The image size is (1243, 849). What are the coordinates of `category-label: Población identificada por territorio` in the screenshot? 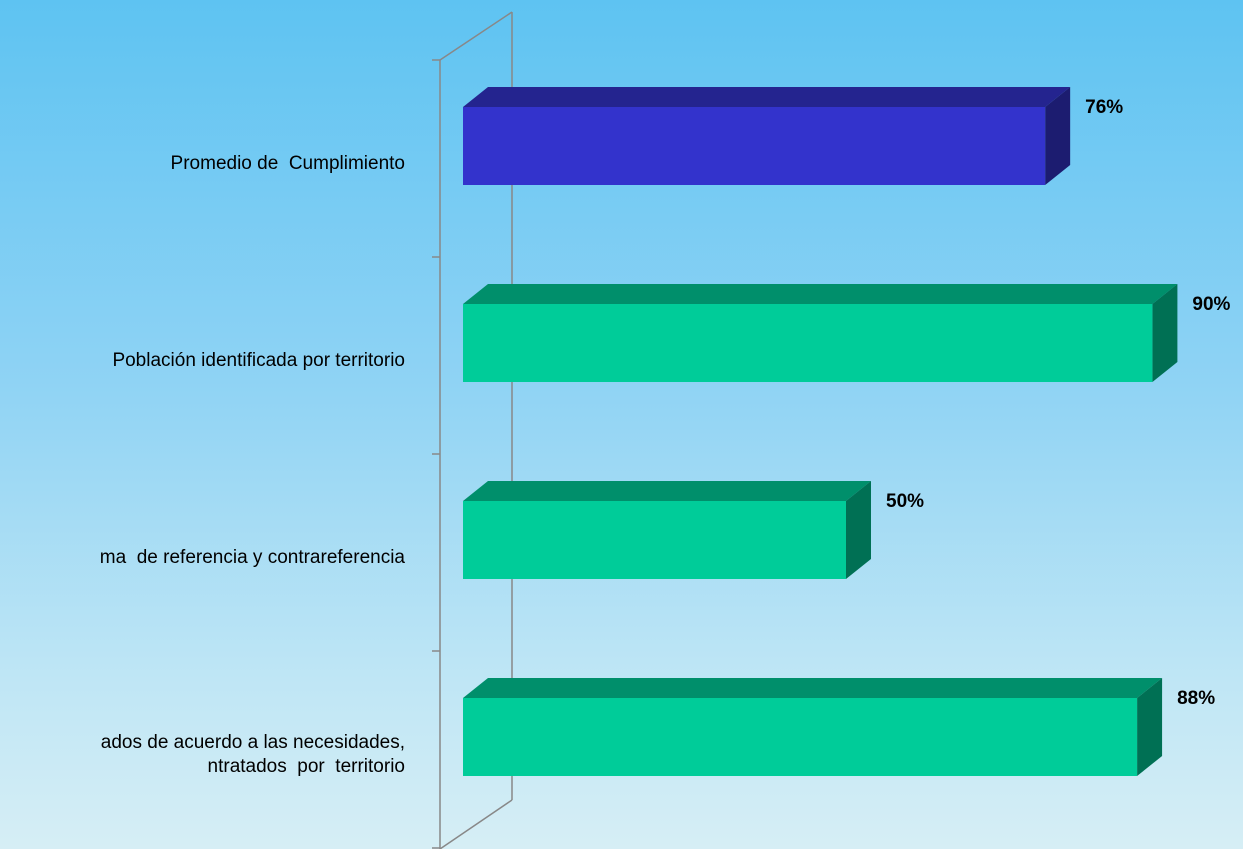 It's located at (258, 360).